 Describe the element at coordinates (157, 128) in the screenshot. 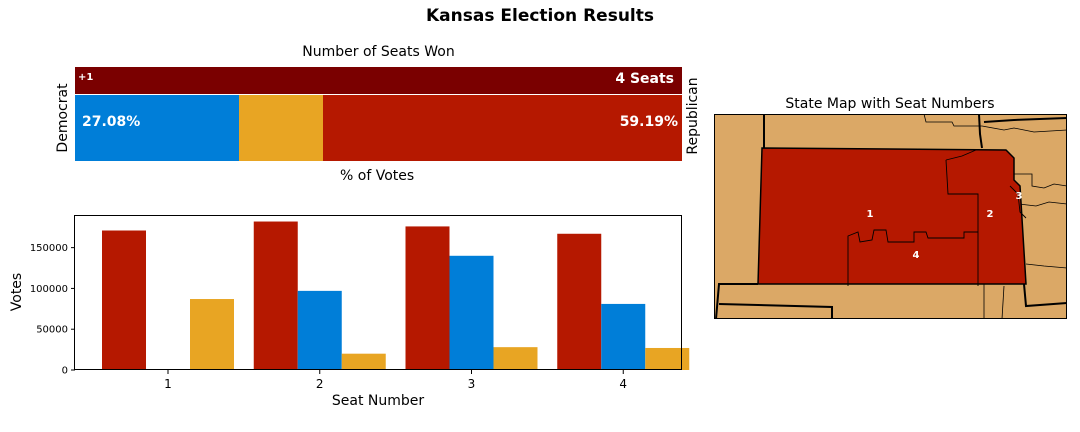

I see `vote-share-democrat` at that location.